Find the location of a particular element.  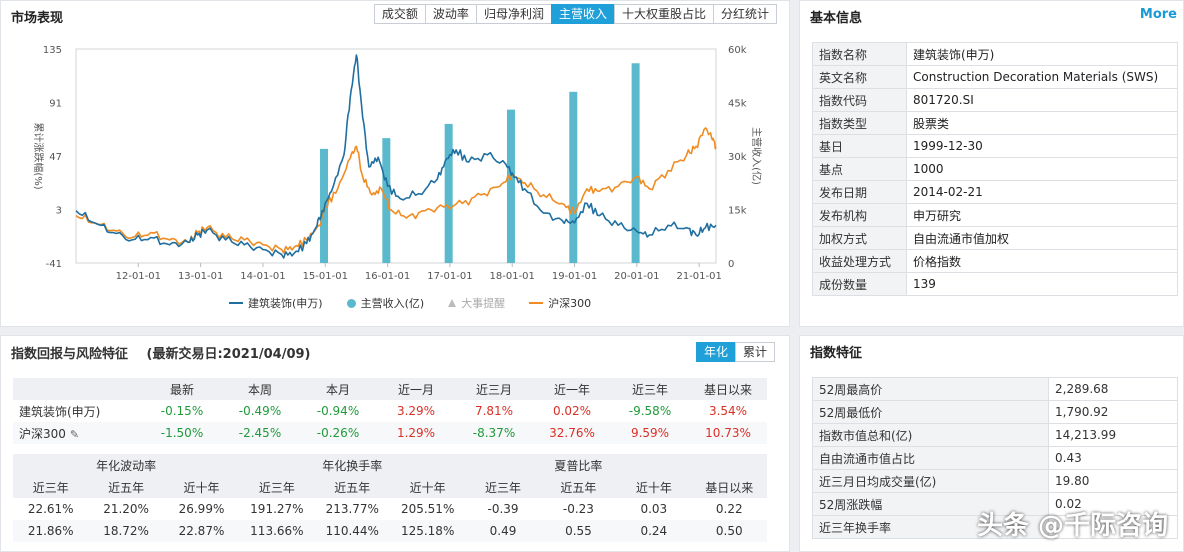

returns-header-cell: 基日以来 is located at coordinates (728, 389).